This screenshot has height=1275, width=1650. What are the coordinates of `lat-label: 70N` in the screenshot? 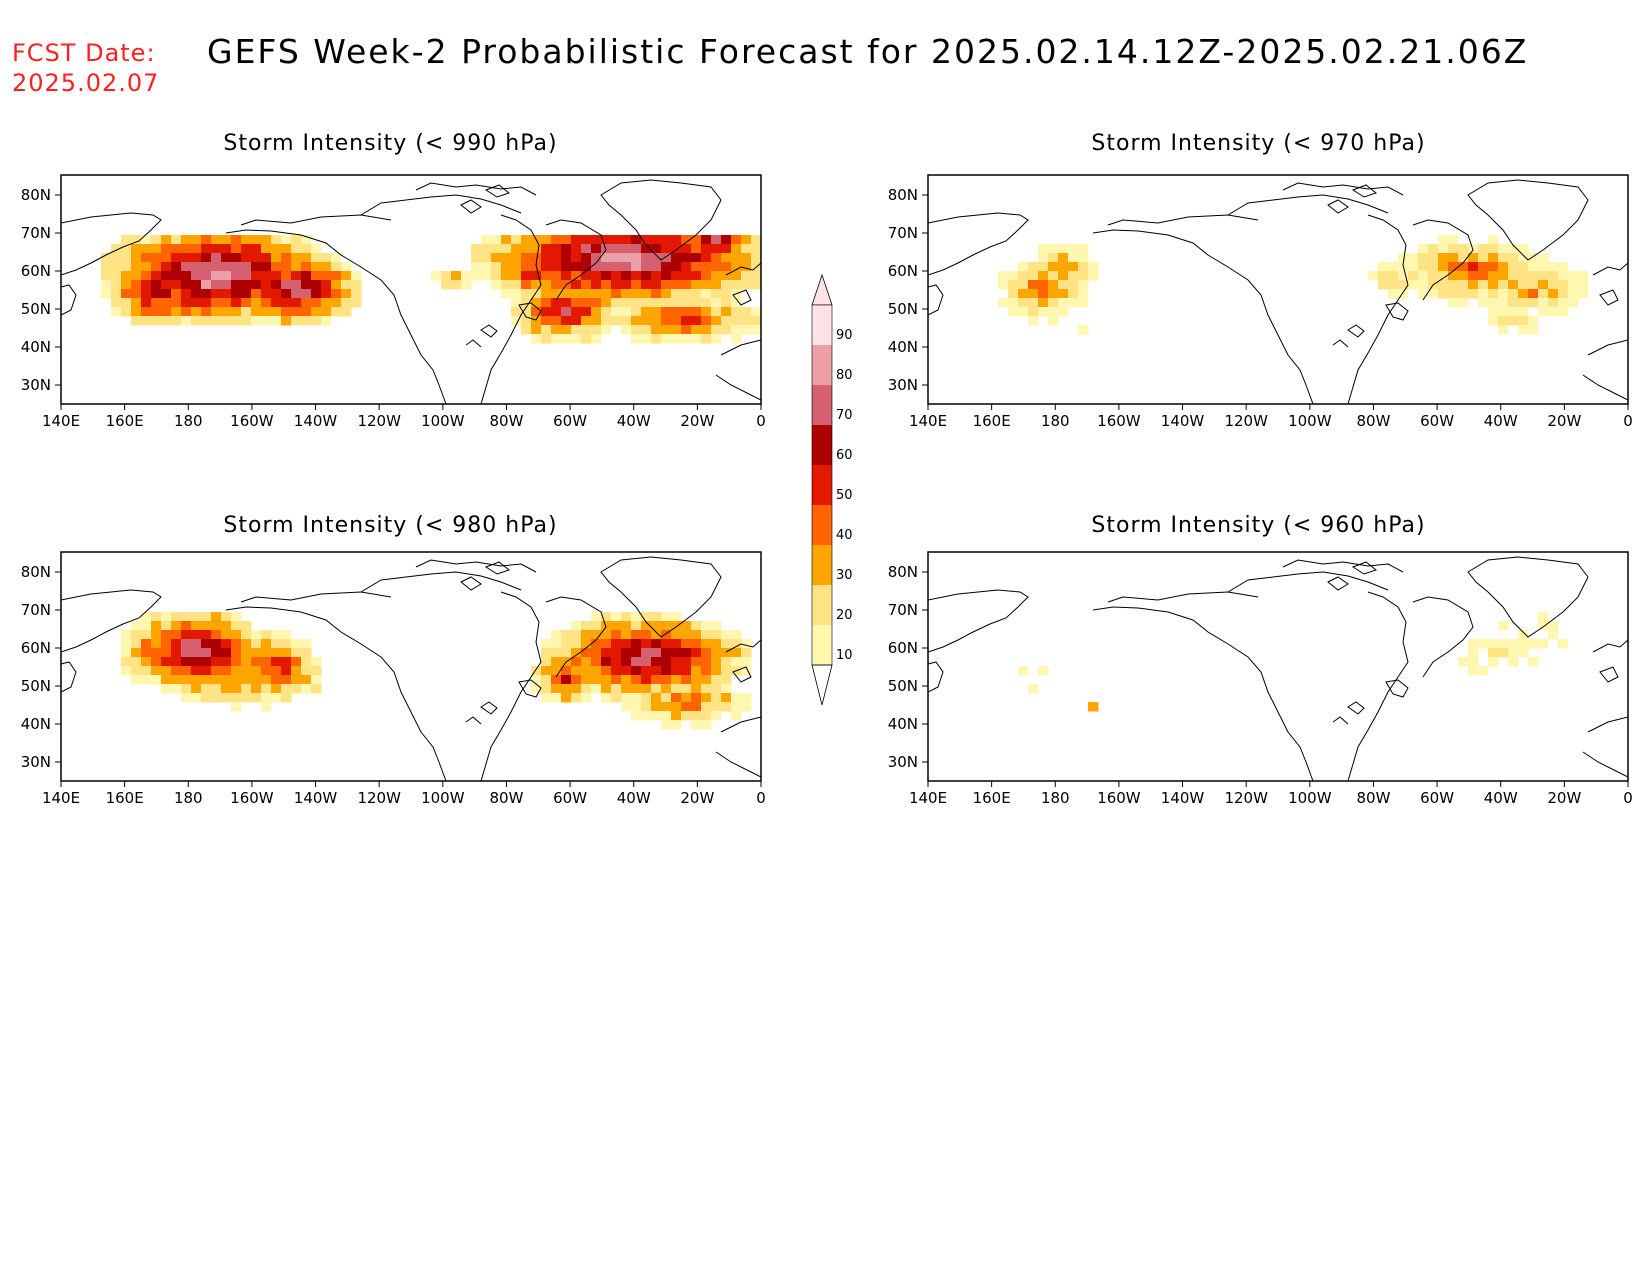 It's located at (36, 233).